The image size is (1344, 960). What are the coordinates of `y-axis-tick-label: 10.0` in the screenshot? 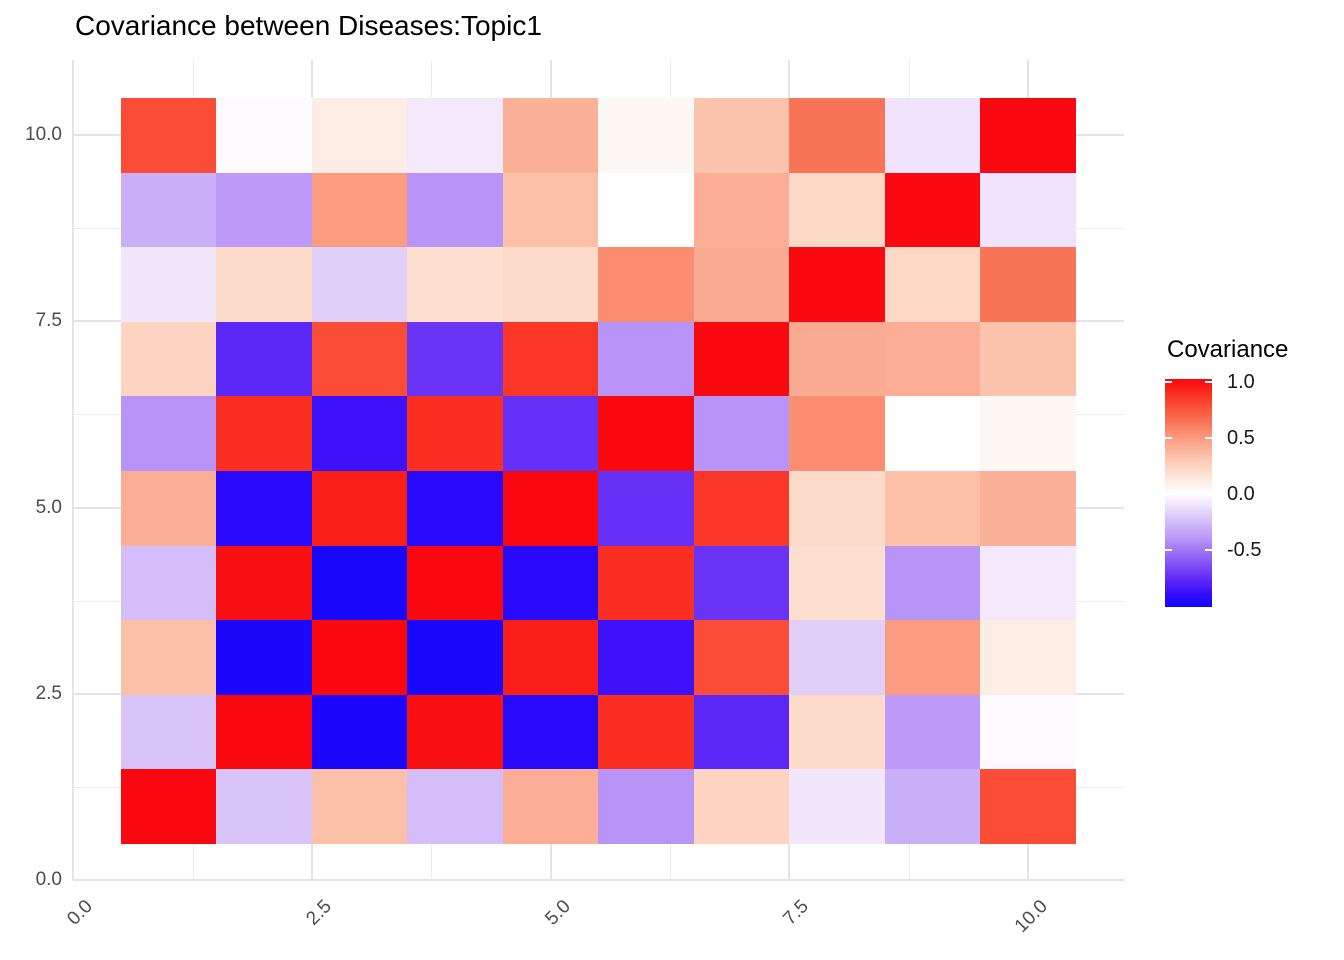 It's located at (43, 134).